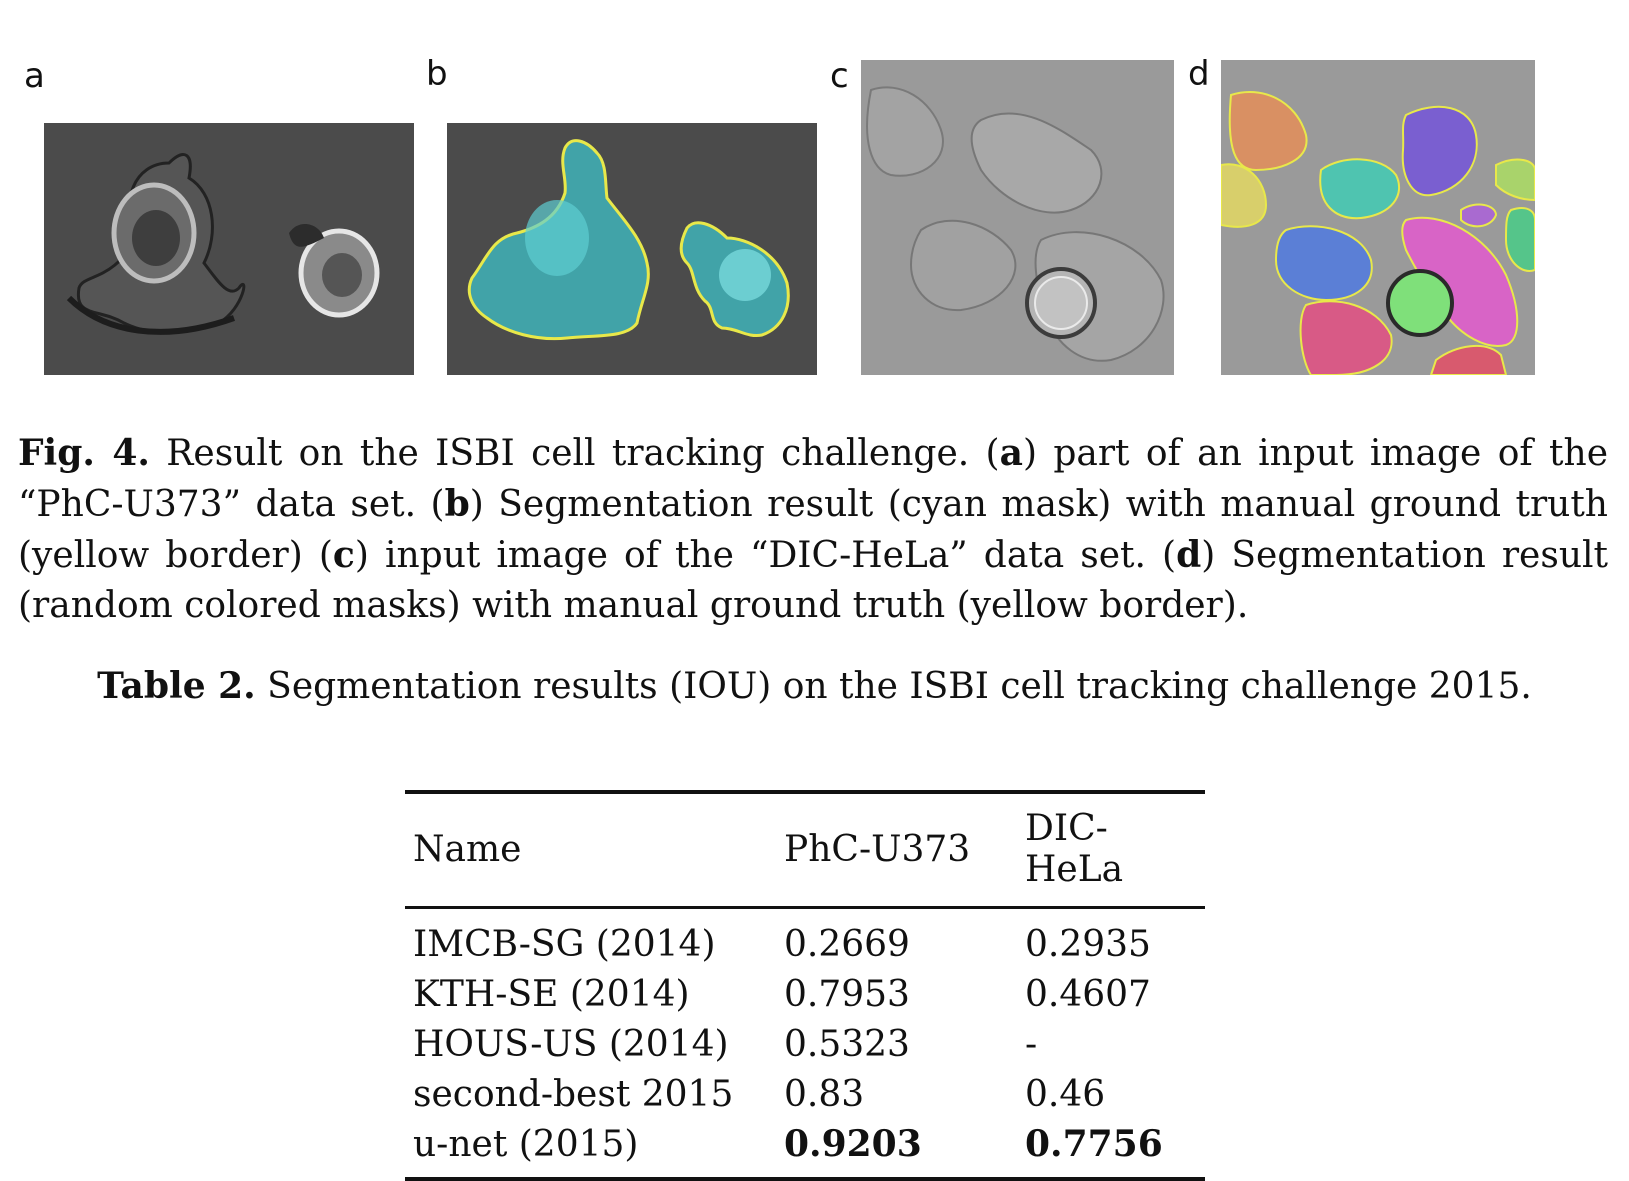 The width and height of the screenshot is (1629, 1181). I want to click on table-row: second-best 2015 0.83 0.46, so click(805, 1094).